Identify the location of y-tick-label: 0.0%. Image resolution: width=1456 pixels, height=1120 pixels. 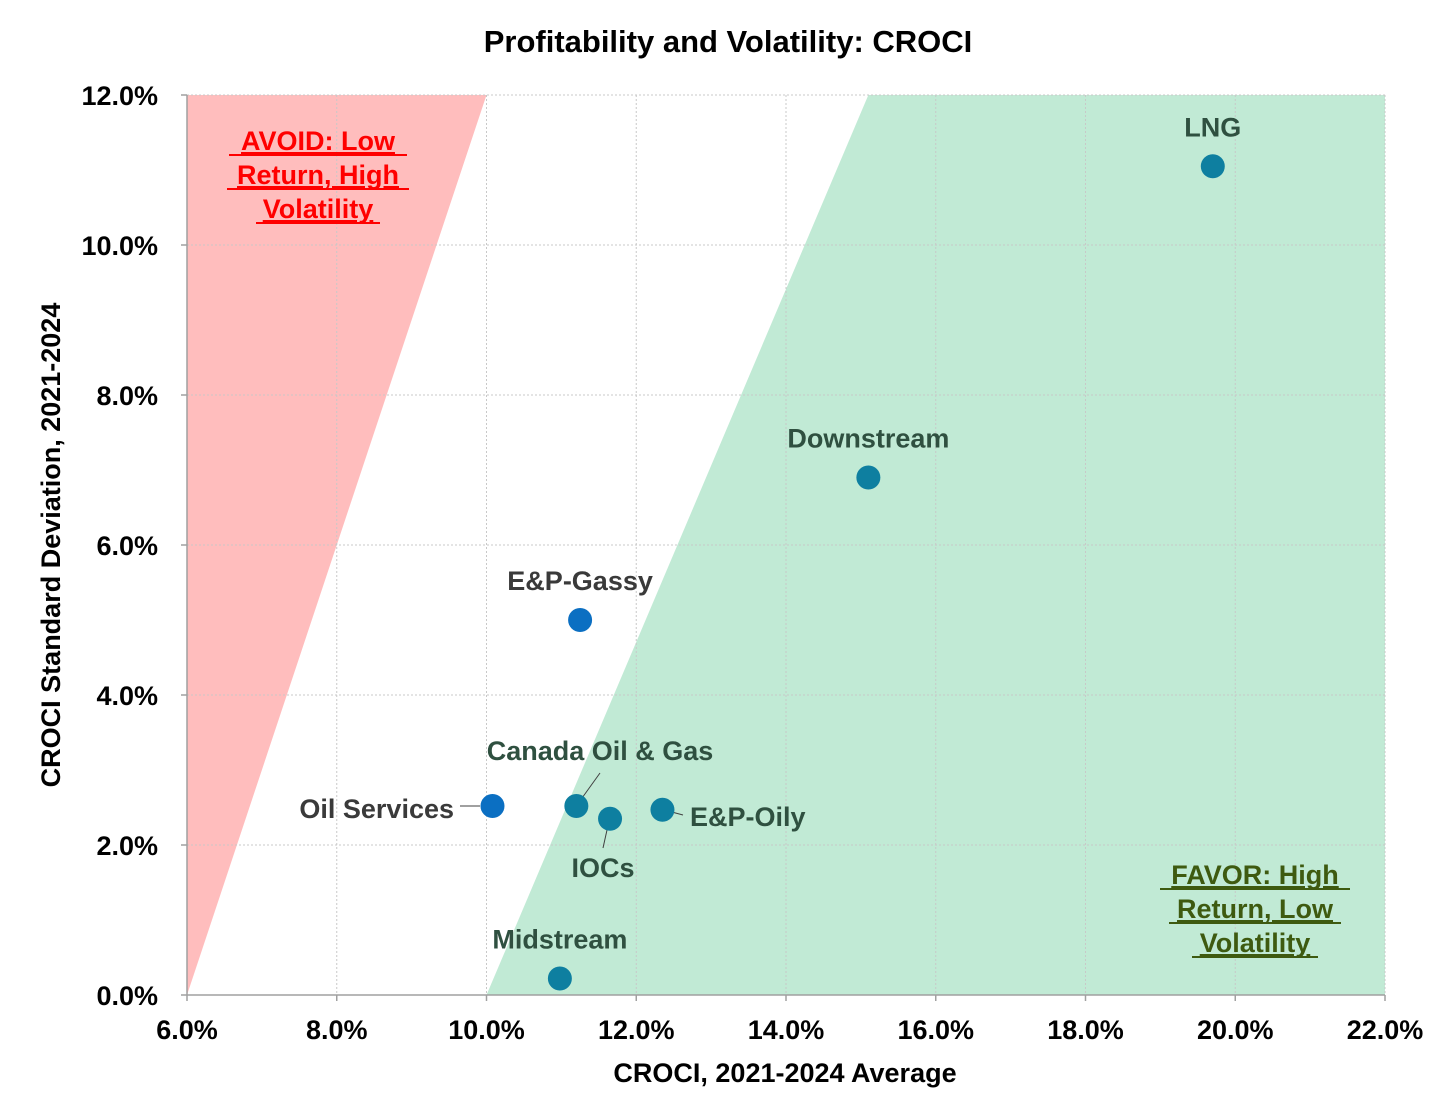
(127, 996).